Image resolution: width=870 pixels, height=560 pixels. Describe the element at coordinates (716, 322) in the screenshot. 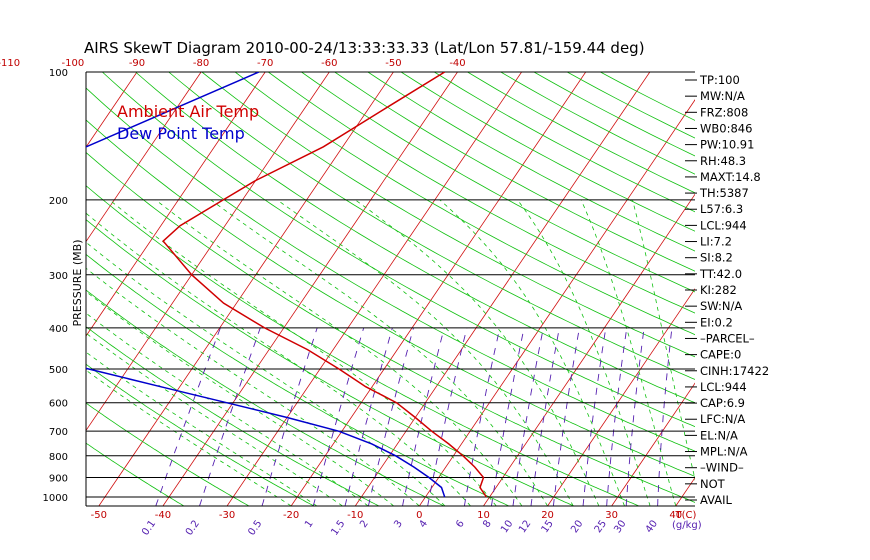

I see `index-label: EI:0.2` at that location.